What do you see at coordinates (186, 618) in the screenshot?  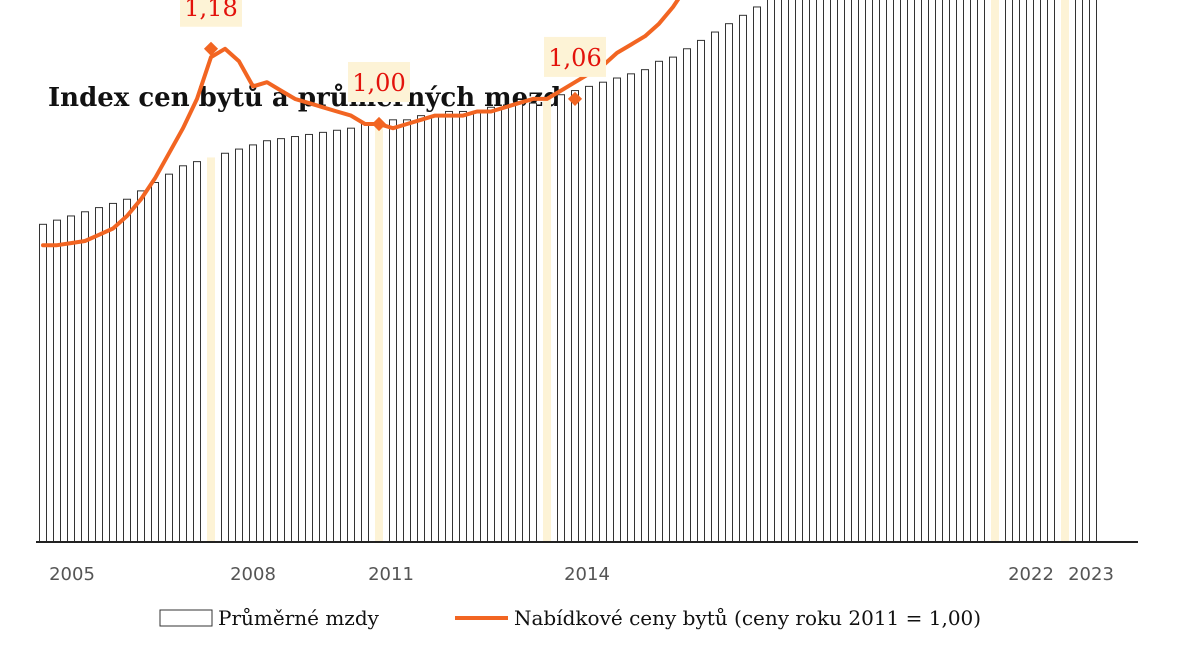 I see `legend-bar-swatch` at bounding box center [186, 618].